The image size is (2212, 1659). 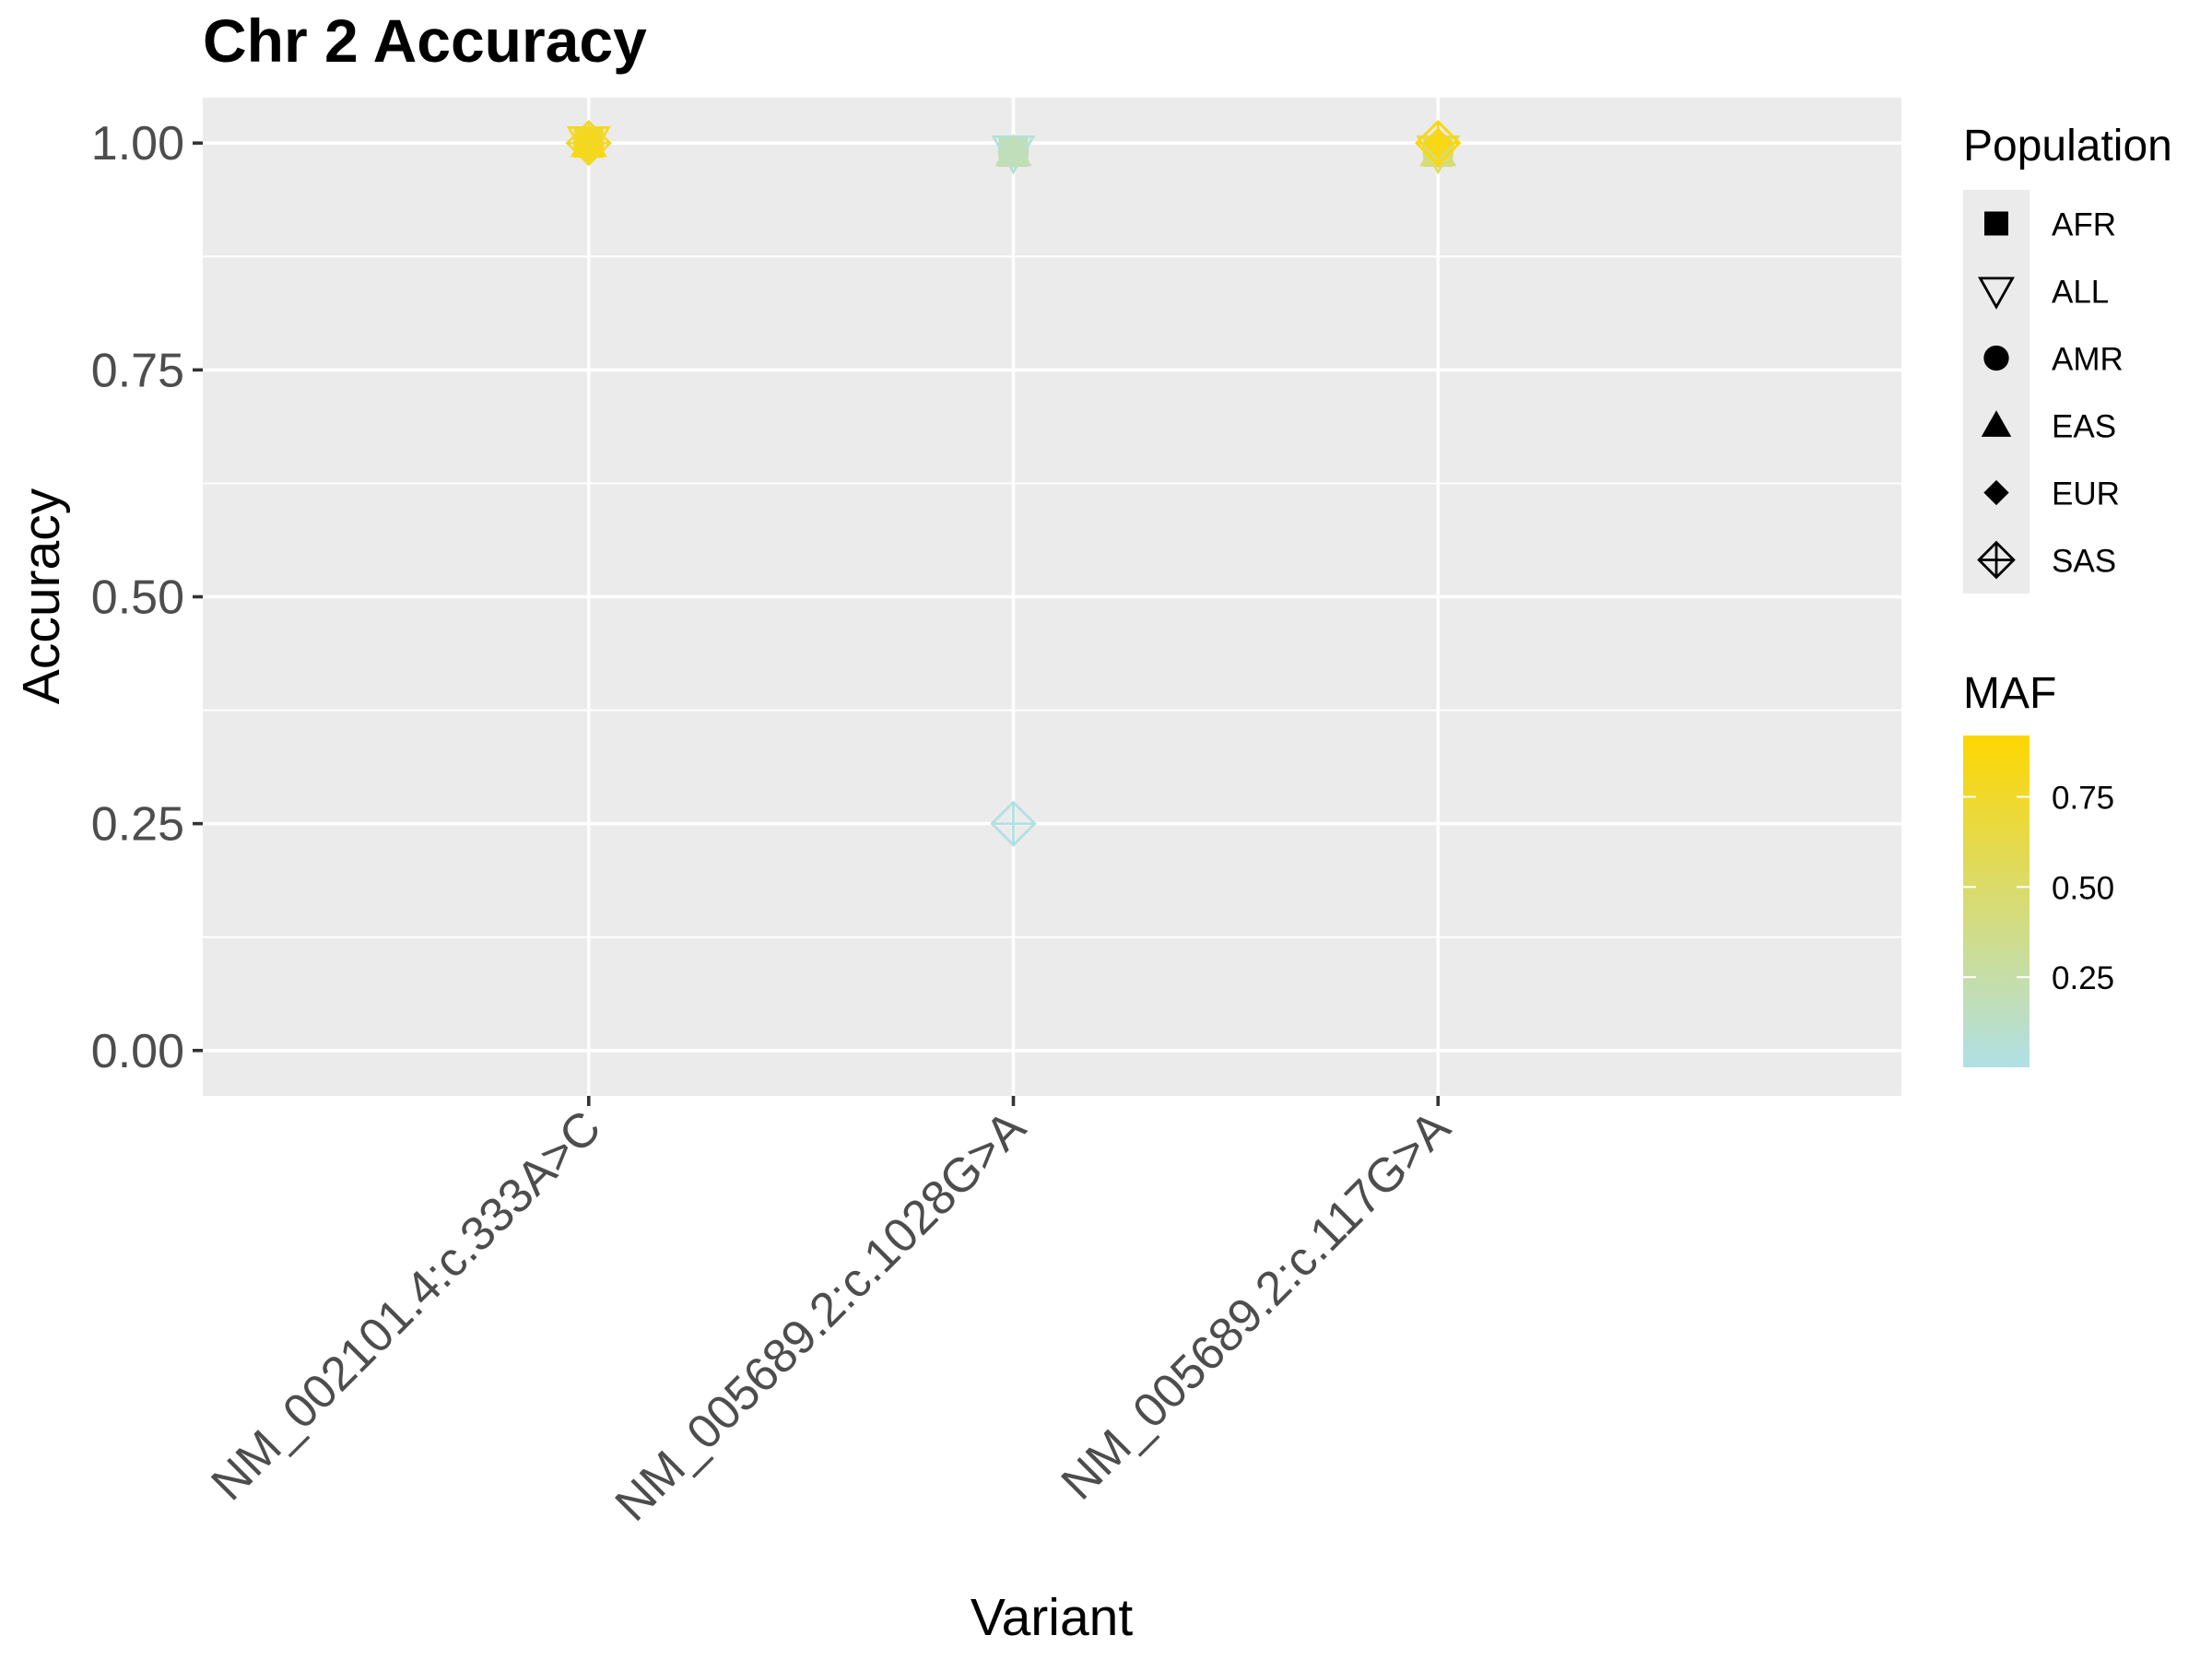 What do you see at coordinates (1013, 152) in the screenshot?
I see `point-eur` at bounding box center [1013, 152].